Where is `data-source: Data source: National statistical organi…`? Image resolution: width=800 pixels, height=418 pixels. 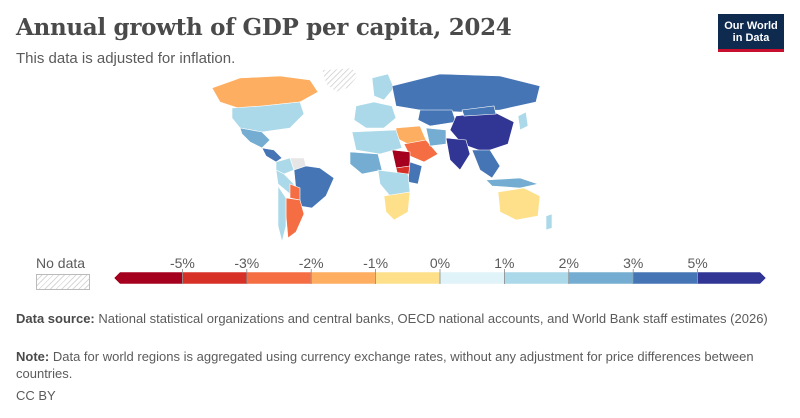 data-source: Data source: National statistical organi… is located at coordinates (401, 318).